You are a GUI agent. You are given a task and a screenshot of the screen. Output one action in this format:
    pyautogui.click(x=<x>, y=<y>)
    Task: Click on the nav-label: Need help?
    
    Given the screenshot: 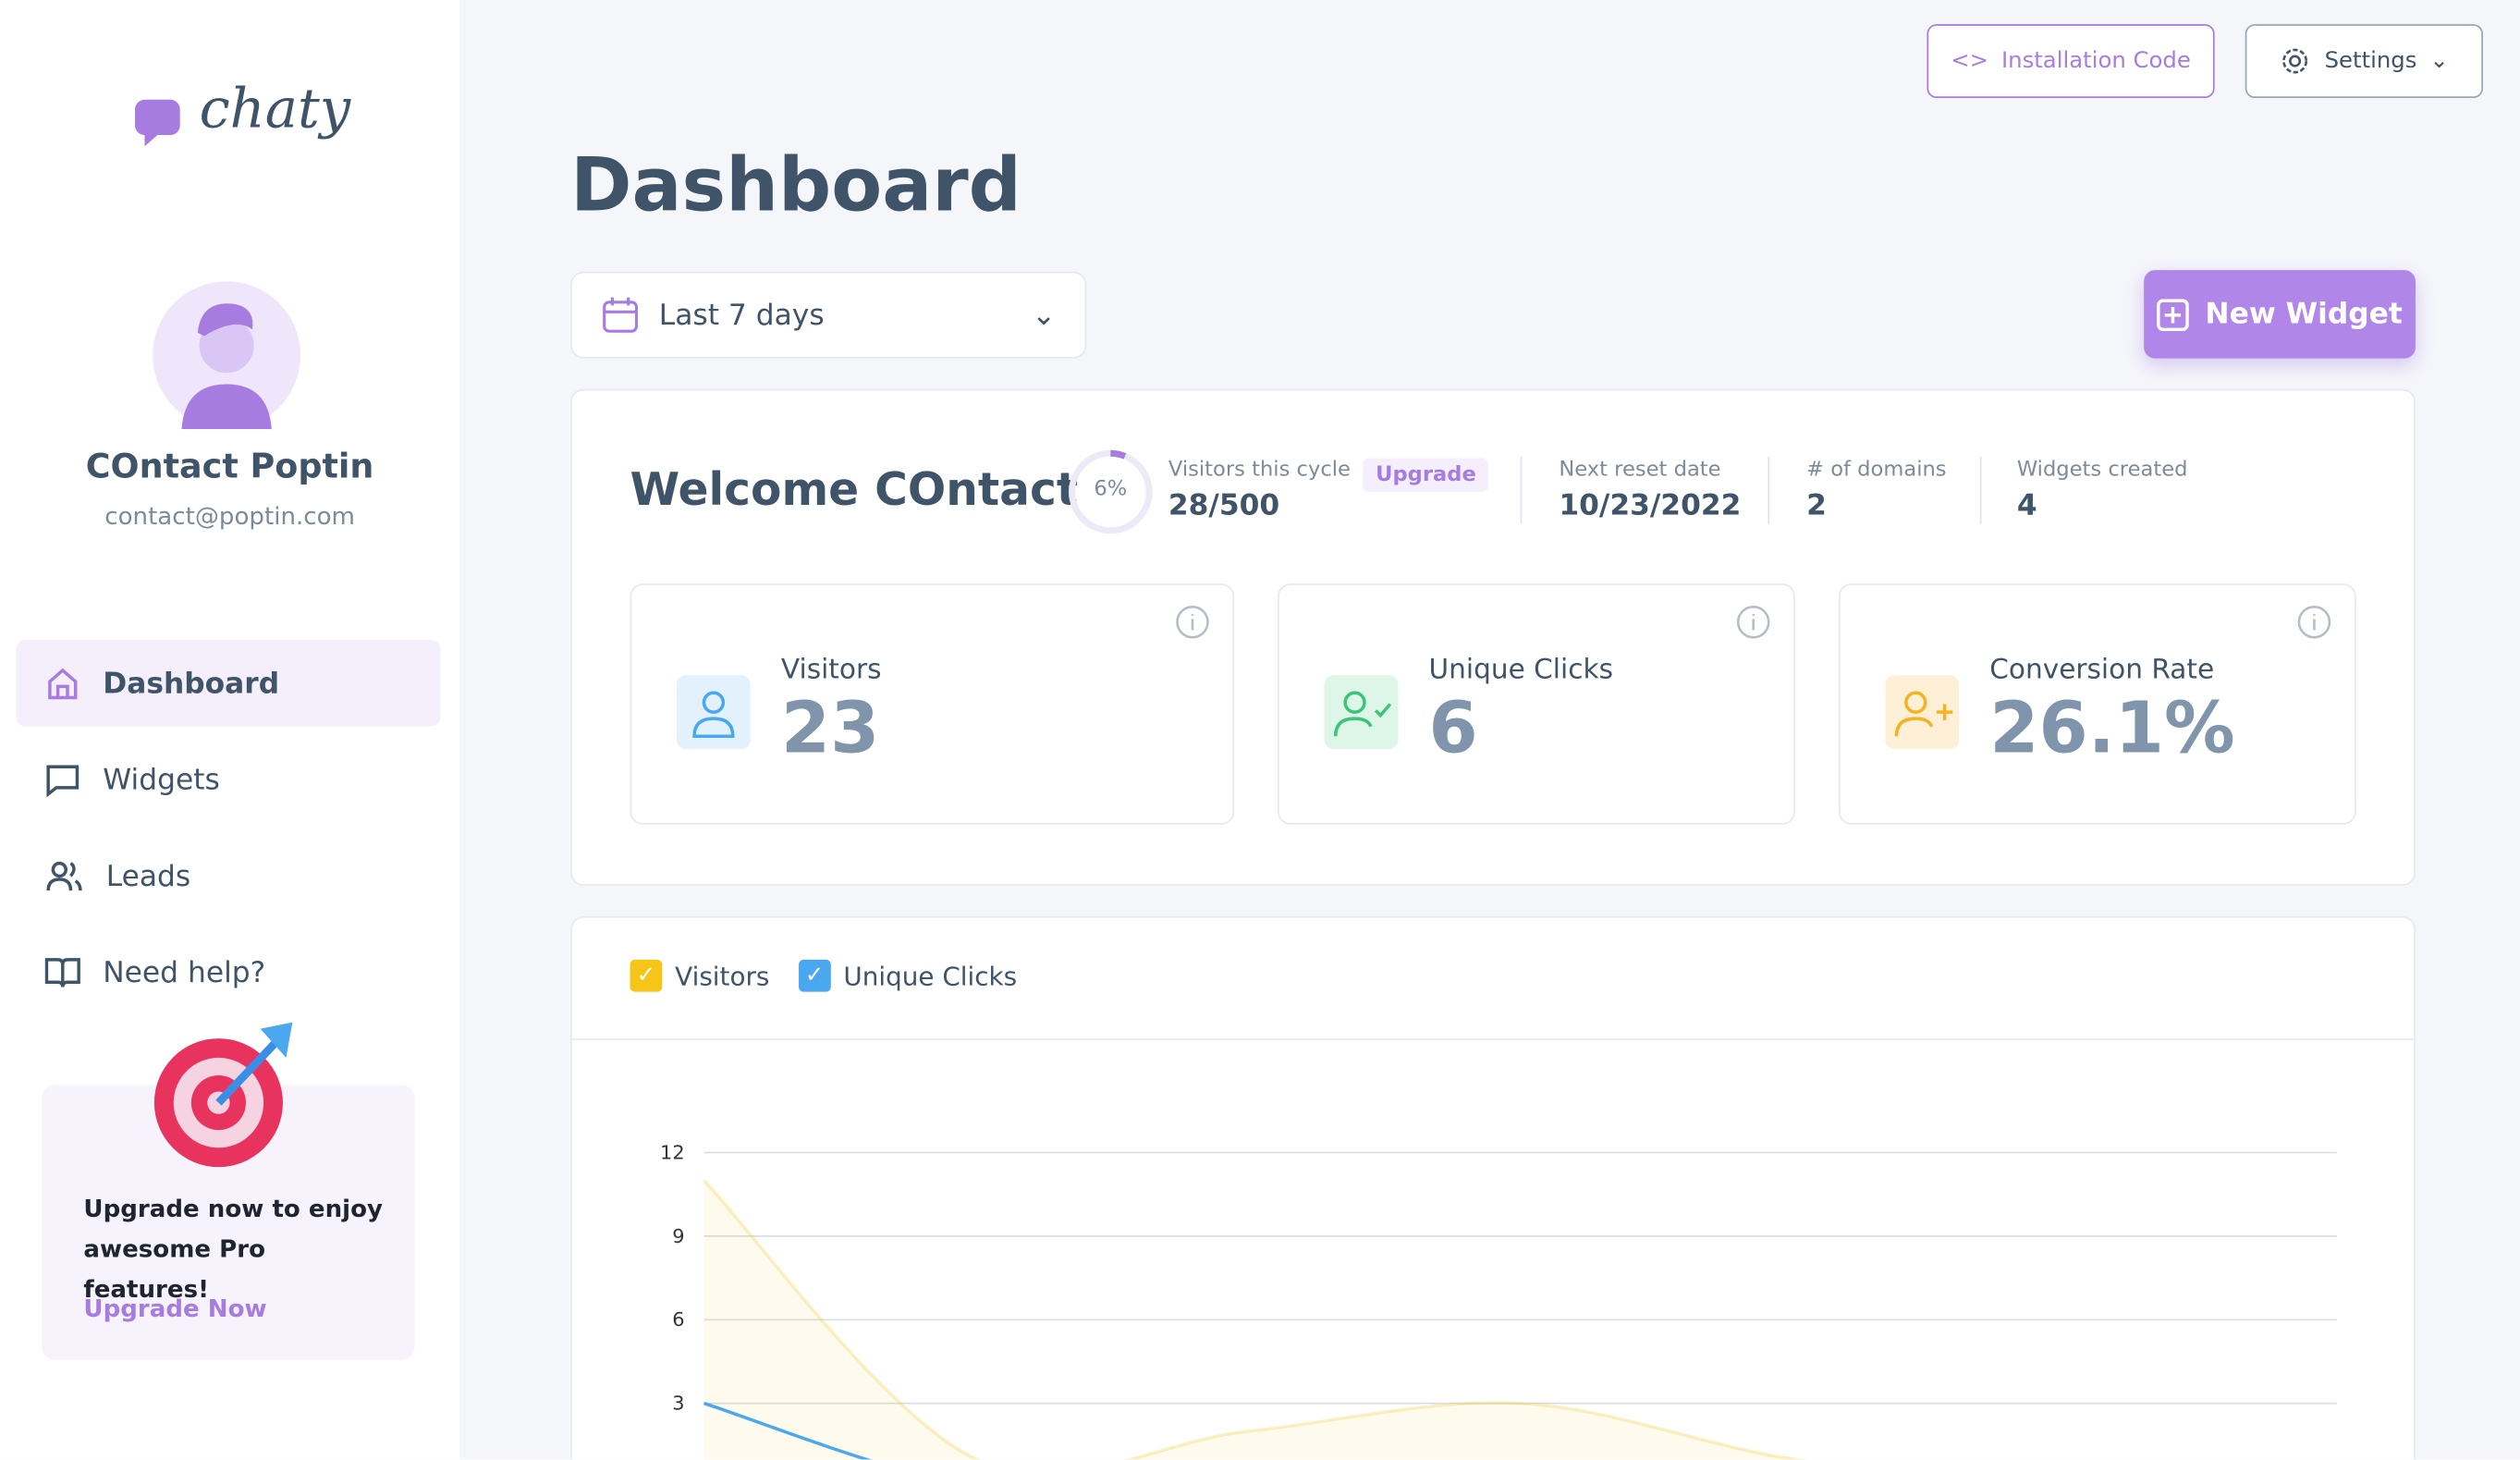 What is the action you would take?
    pyautogui.click(x=184, y=972)
    